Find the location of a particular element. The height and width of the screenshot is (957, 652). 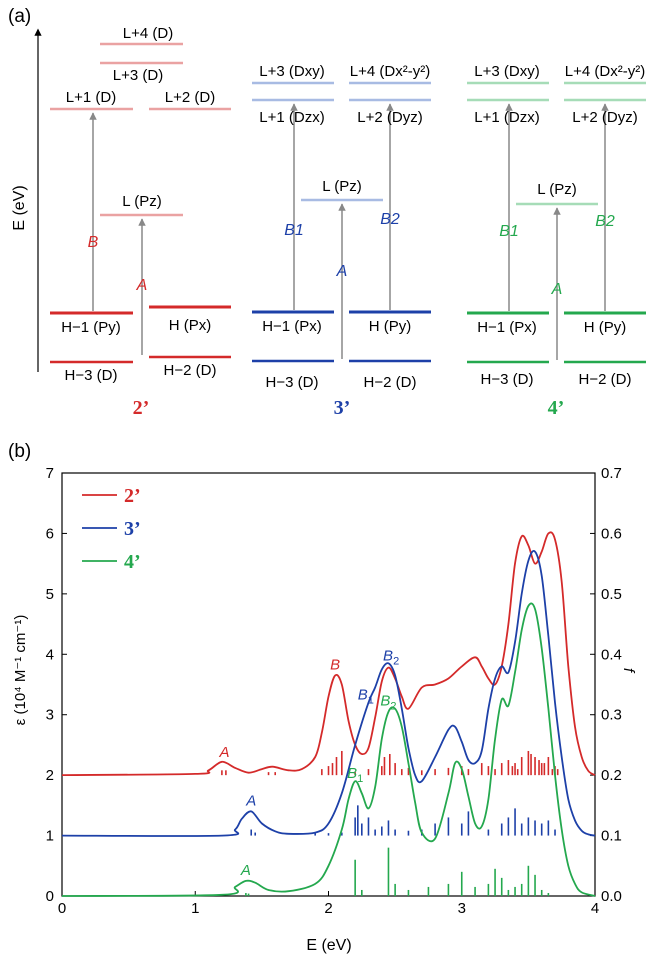

transition-4-b2-label: B2 is located at coordinates (605, 221).